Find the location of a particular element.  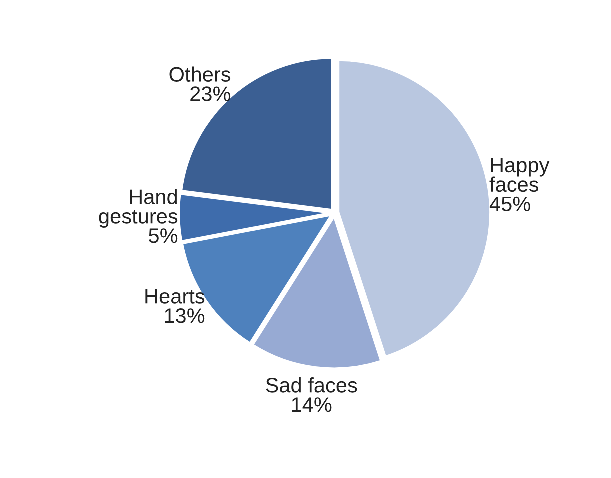

slice-label: Happy faces is located at coordinates (520, 175).